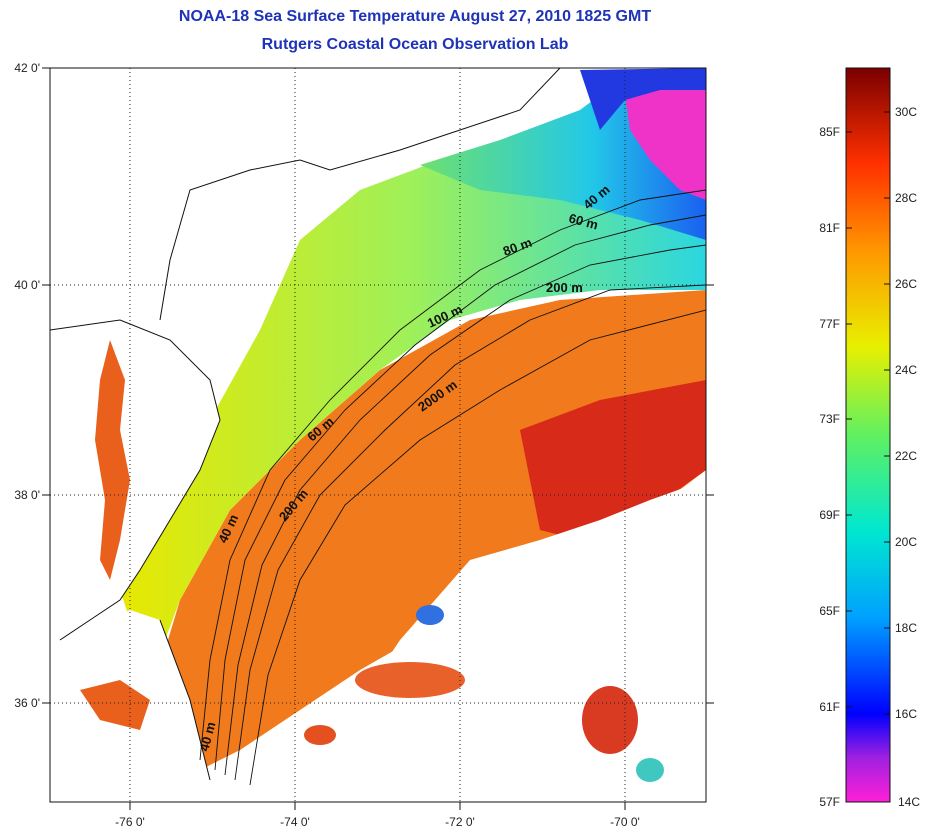 The width and height of the screenshot is (928, 832). I want to click on colorbar-label-c: 22C, so click(906, 456).